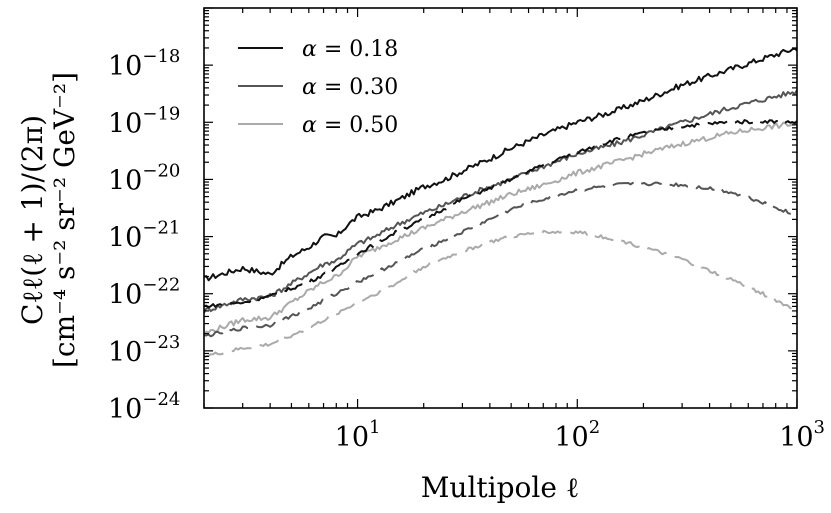  What do you see at coordinates (350, 87) in the screenshot?
I see `legend-label-1: α = 0.30` at bounding box center [350, 87].